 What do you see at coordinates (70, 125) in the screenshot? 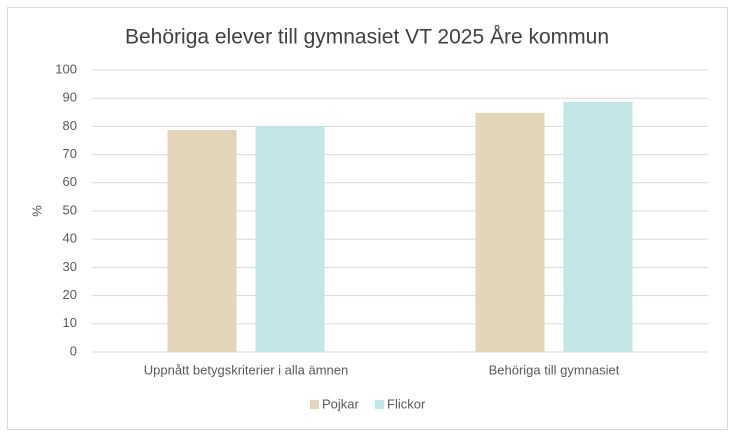
I see `y-tick-label: 80` at bounding box center [70, 125].